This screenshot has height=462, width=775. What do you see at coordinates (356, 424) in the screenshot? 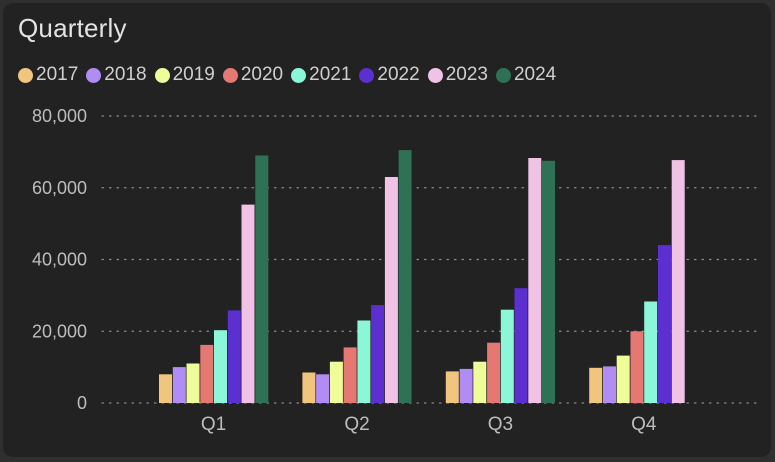
I see `x-tick-label: Q2` at bounding box center [356, 424].